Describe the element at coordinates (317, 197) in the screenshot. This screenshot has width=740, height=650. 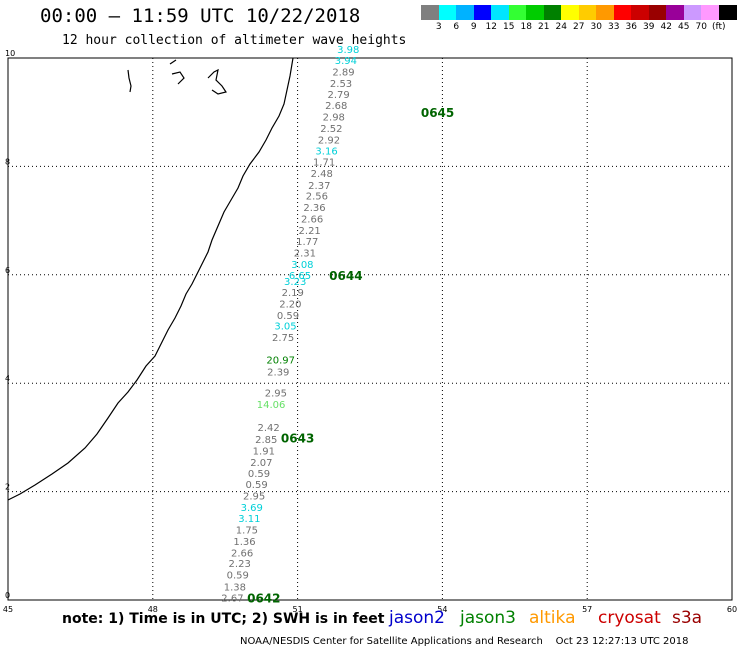
I see `wave-height-value: 2.56` at that location.